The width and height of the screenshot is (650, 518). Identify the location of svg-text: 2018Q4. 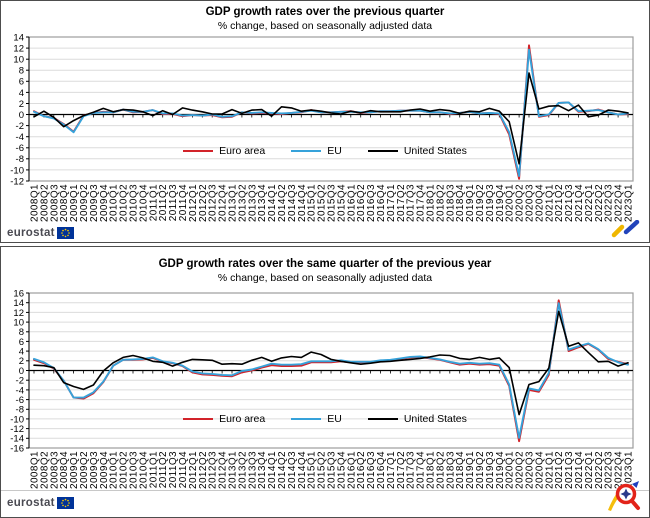
(460, 203).